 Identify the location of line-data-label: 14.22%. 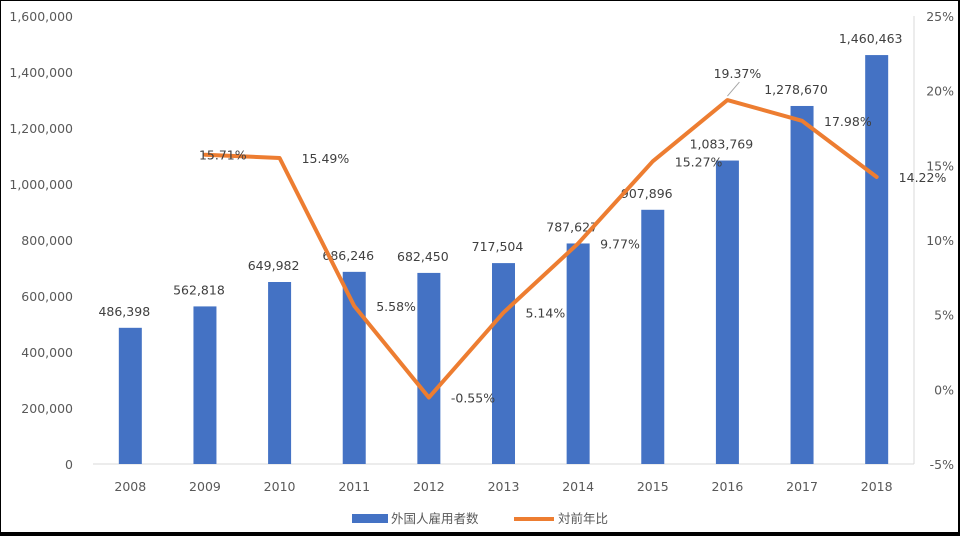
(923, 177).